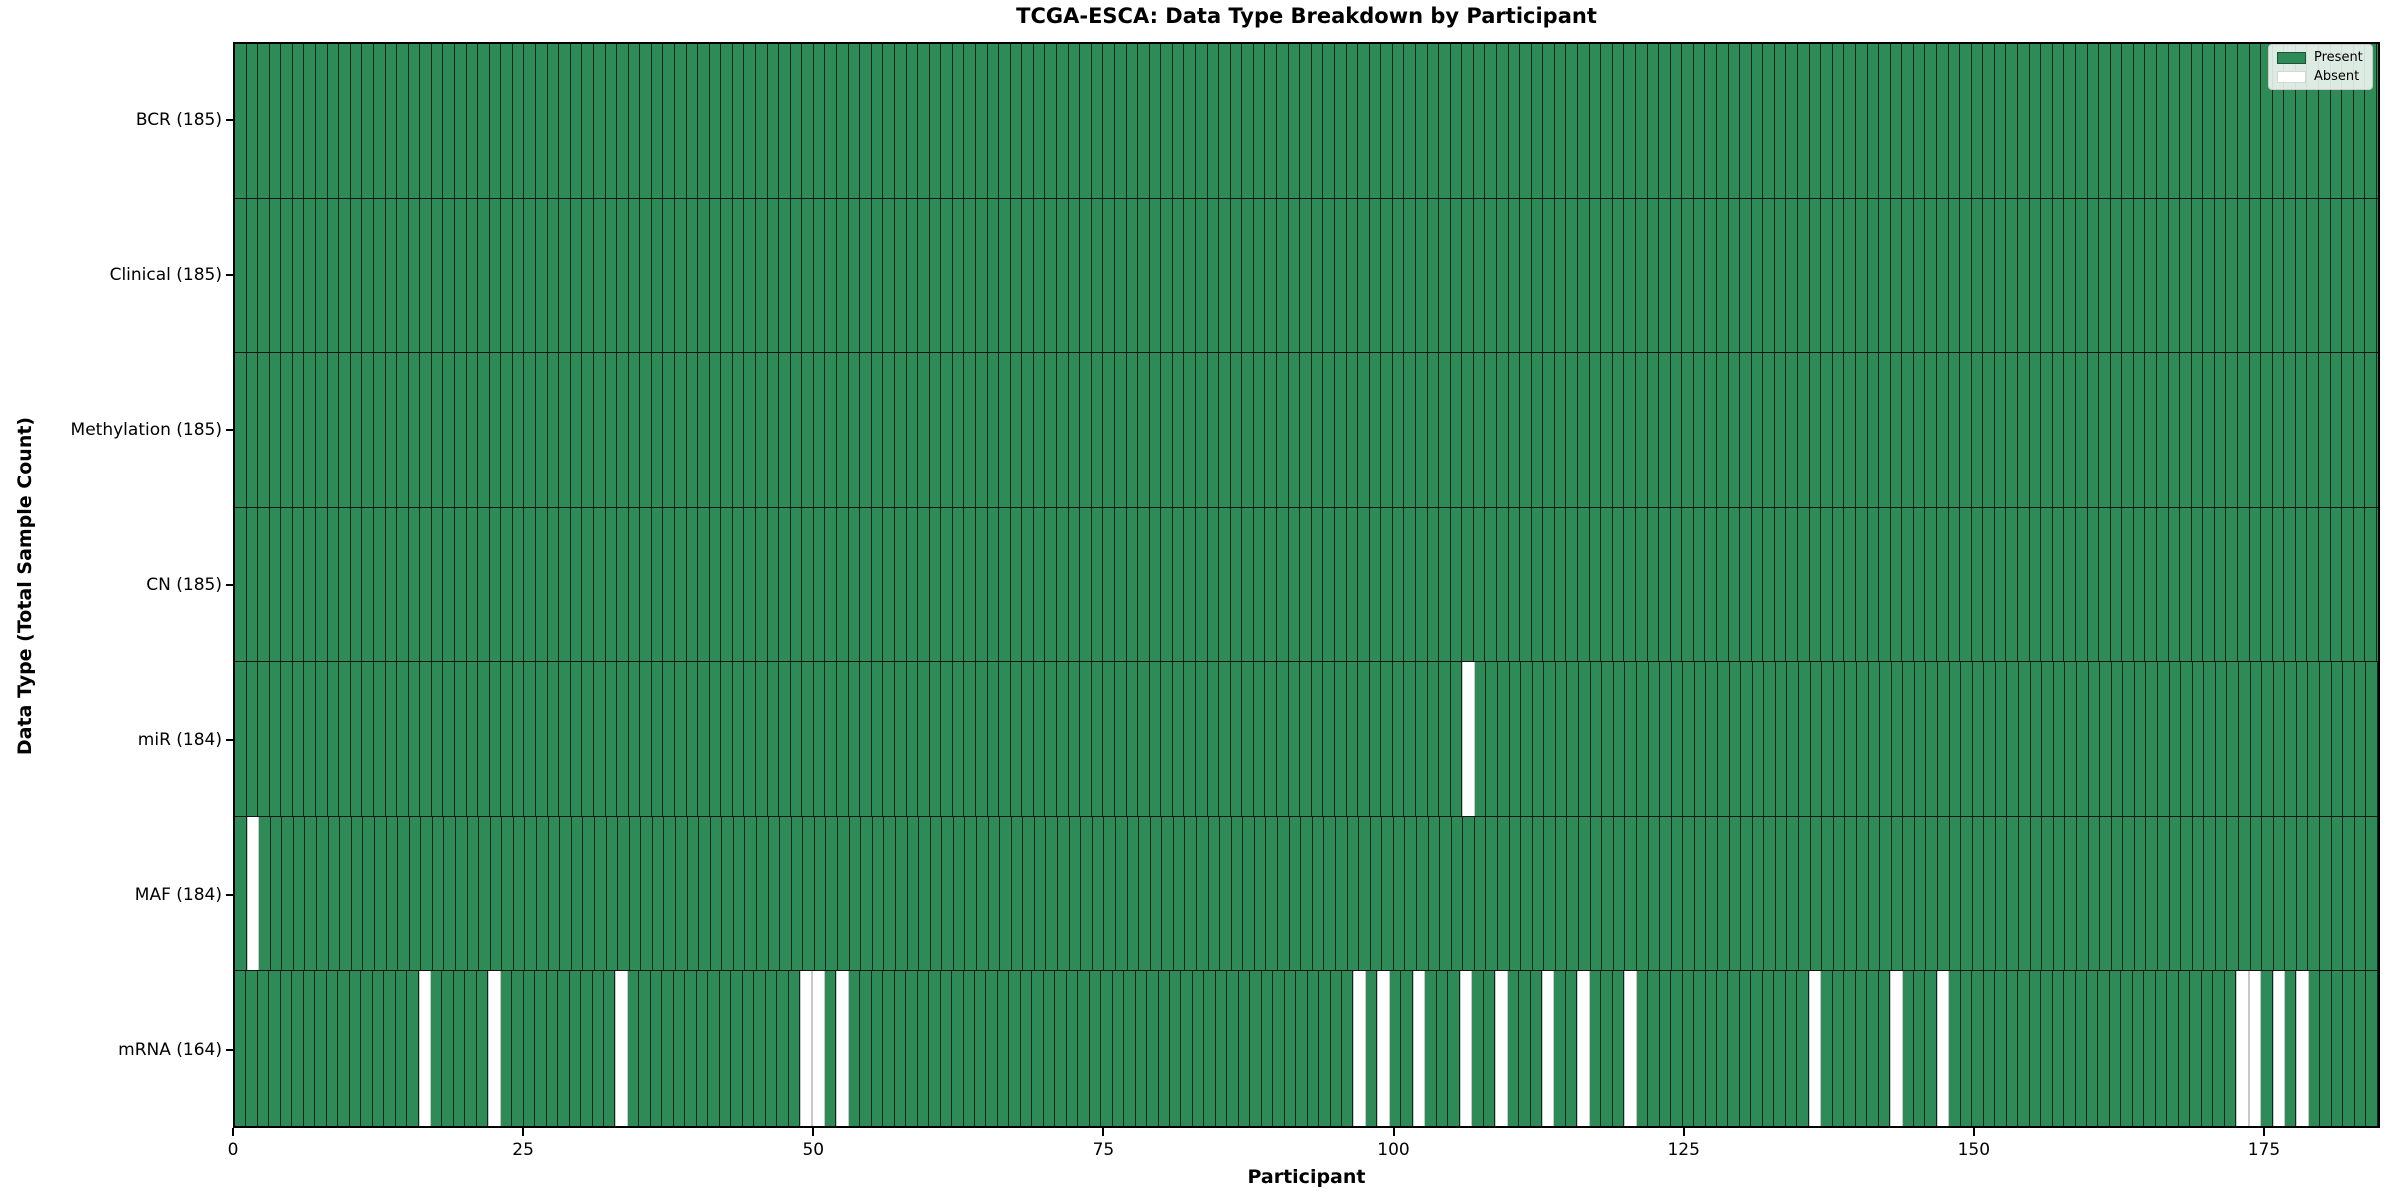 Image resolution: width=2400 pixels, height=1200 pixels. Describe the element at coordinates (229, 1050) in the screenshot. I see `y-tick-mark` at that location.